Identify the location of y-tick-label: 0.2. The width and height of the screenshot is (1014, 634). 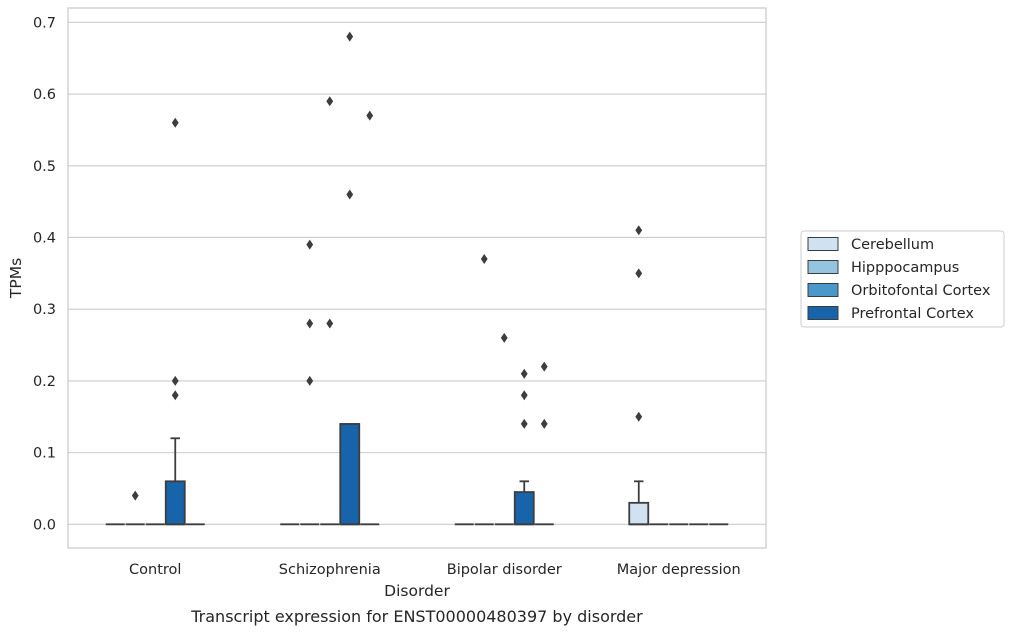
(44, 382).